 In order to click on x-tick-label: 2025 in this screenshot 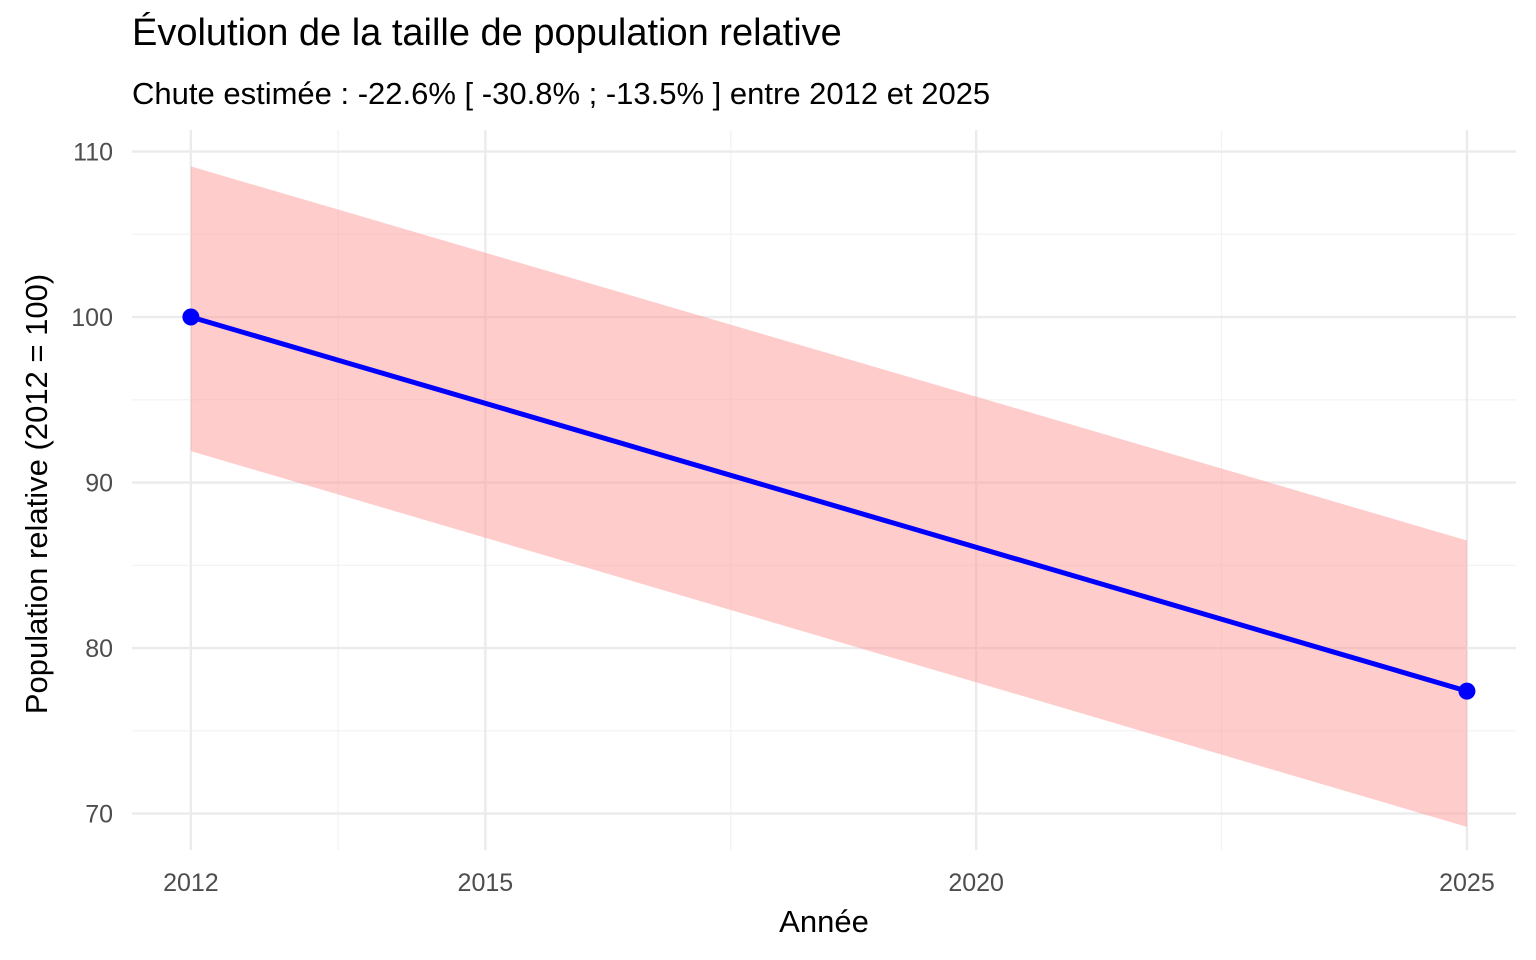, I will do `click(1467, 883)`.